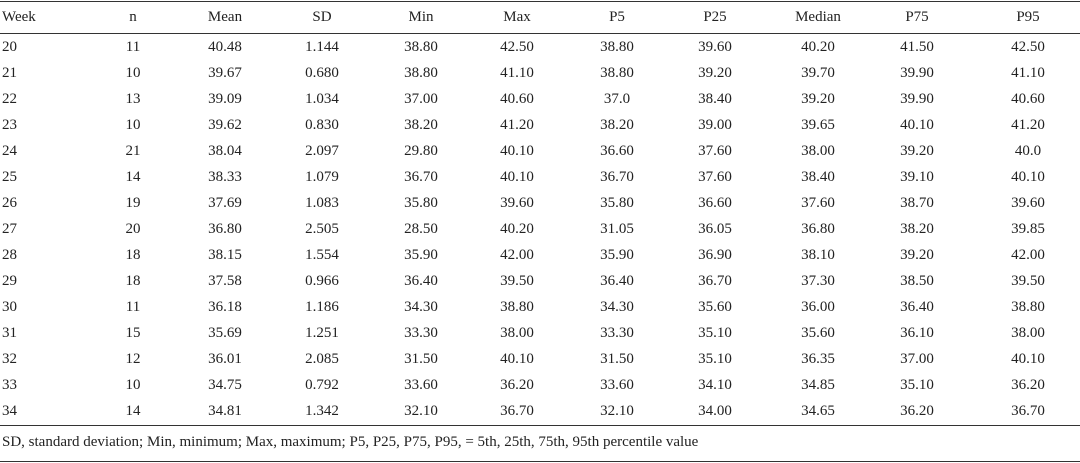  What do you see at coordinates (421, 151) in the screenshot?
I see `table-cell: 29.80` at bounding box center [421, 151].